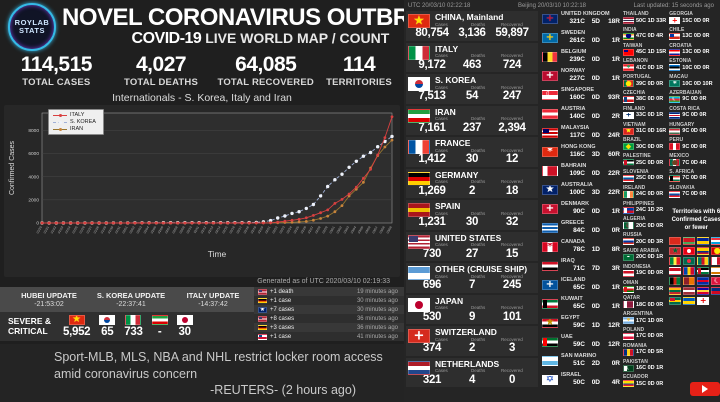 The image size is (720, 402). What do you see at coordinates (628, 84) in the screenshot?
I see `flag-emblem: ●` at bounding box center [628, 84].